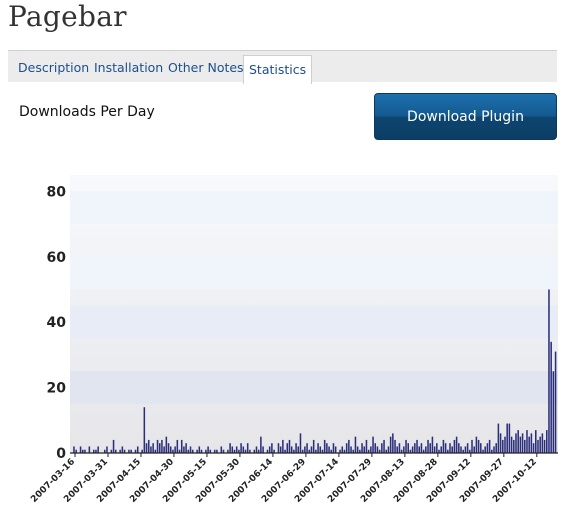 The width and height of the screenshot is (568, 515). I want to click on downloads-per-day-heading: Downloads Per Day, so click(87, 112).